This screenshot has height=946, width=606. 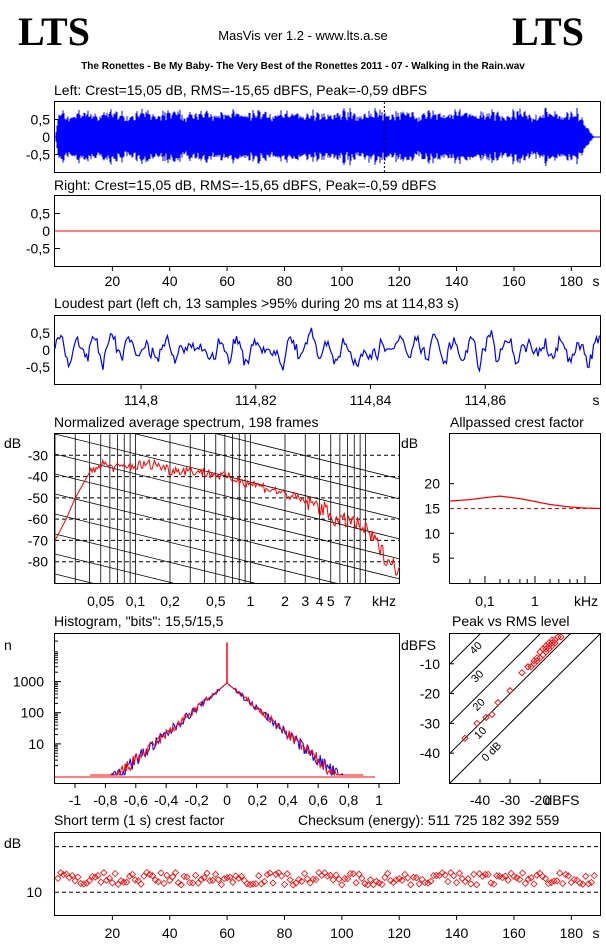 What do you see at coordinates (139, 621) in the screenshot?
I see `histogram-title: Histogram, "bits": 15,5/15,5` at bounding box center [139, 621].